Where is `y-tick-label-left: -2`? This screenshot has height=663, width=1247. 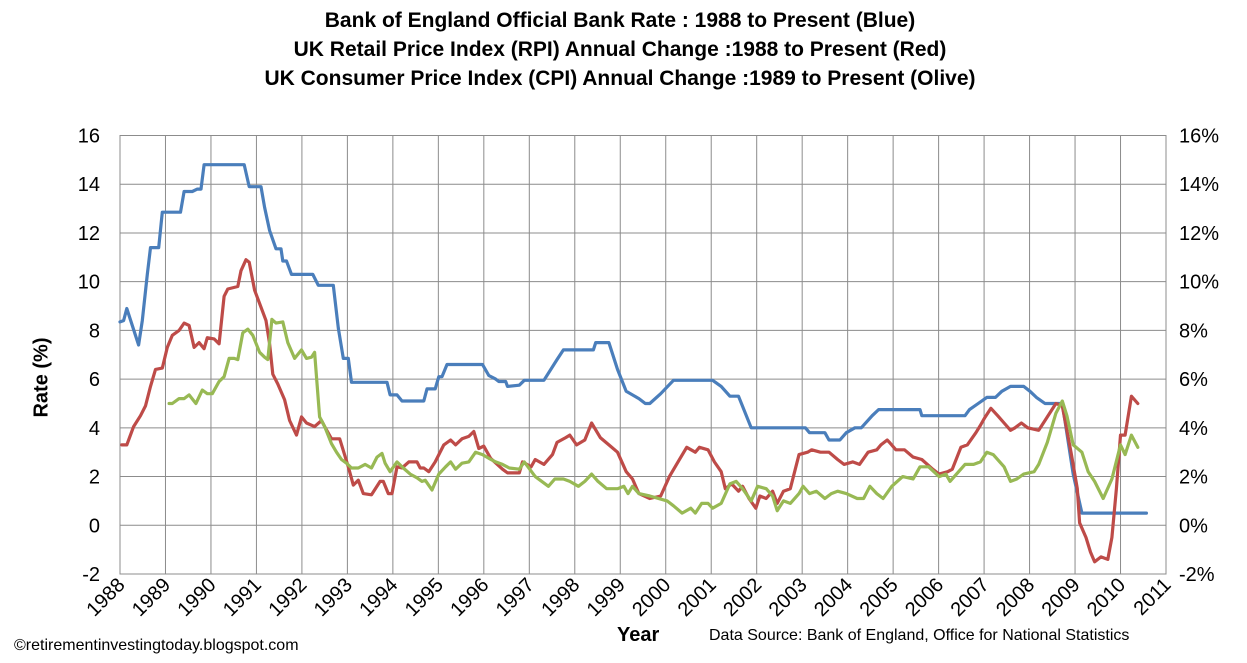 y-tick-label-left: -2 is located at coordinates (91, 575).